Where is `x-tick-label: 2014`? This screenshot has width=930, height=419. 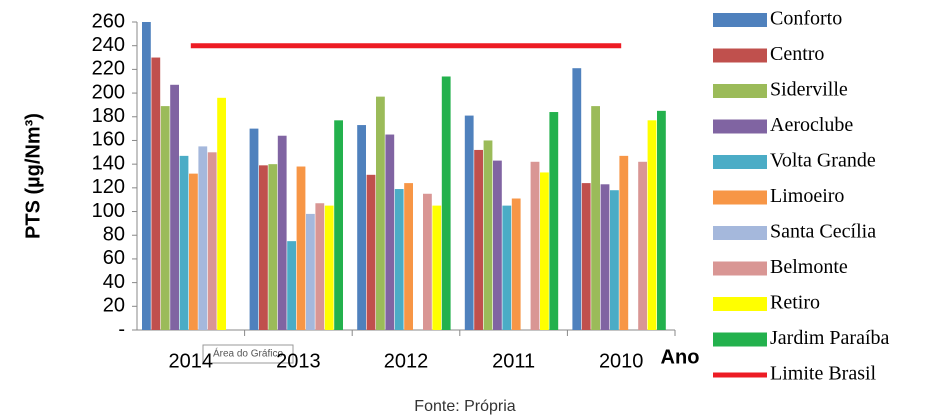
x-tick-label: 2014 is located at coordinates (191, 361).